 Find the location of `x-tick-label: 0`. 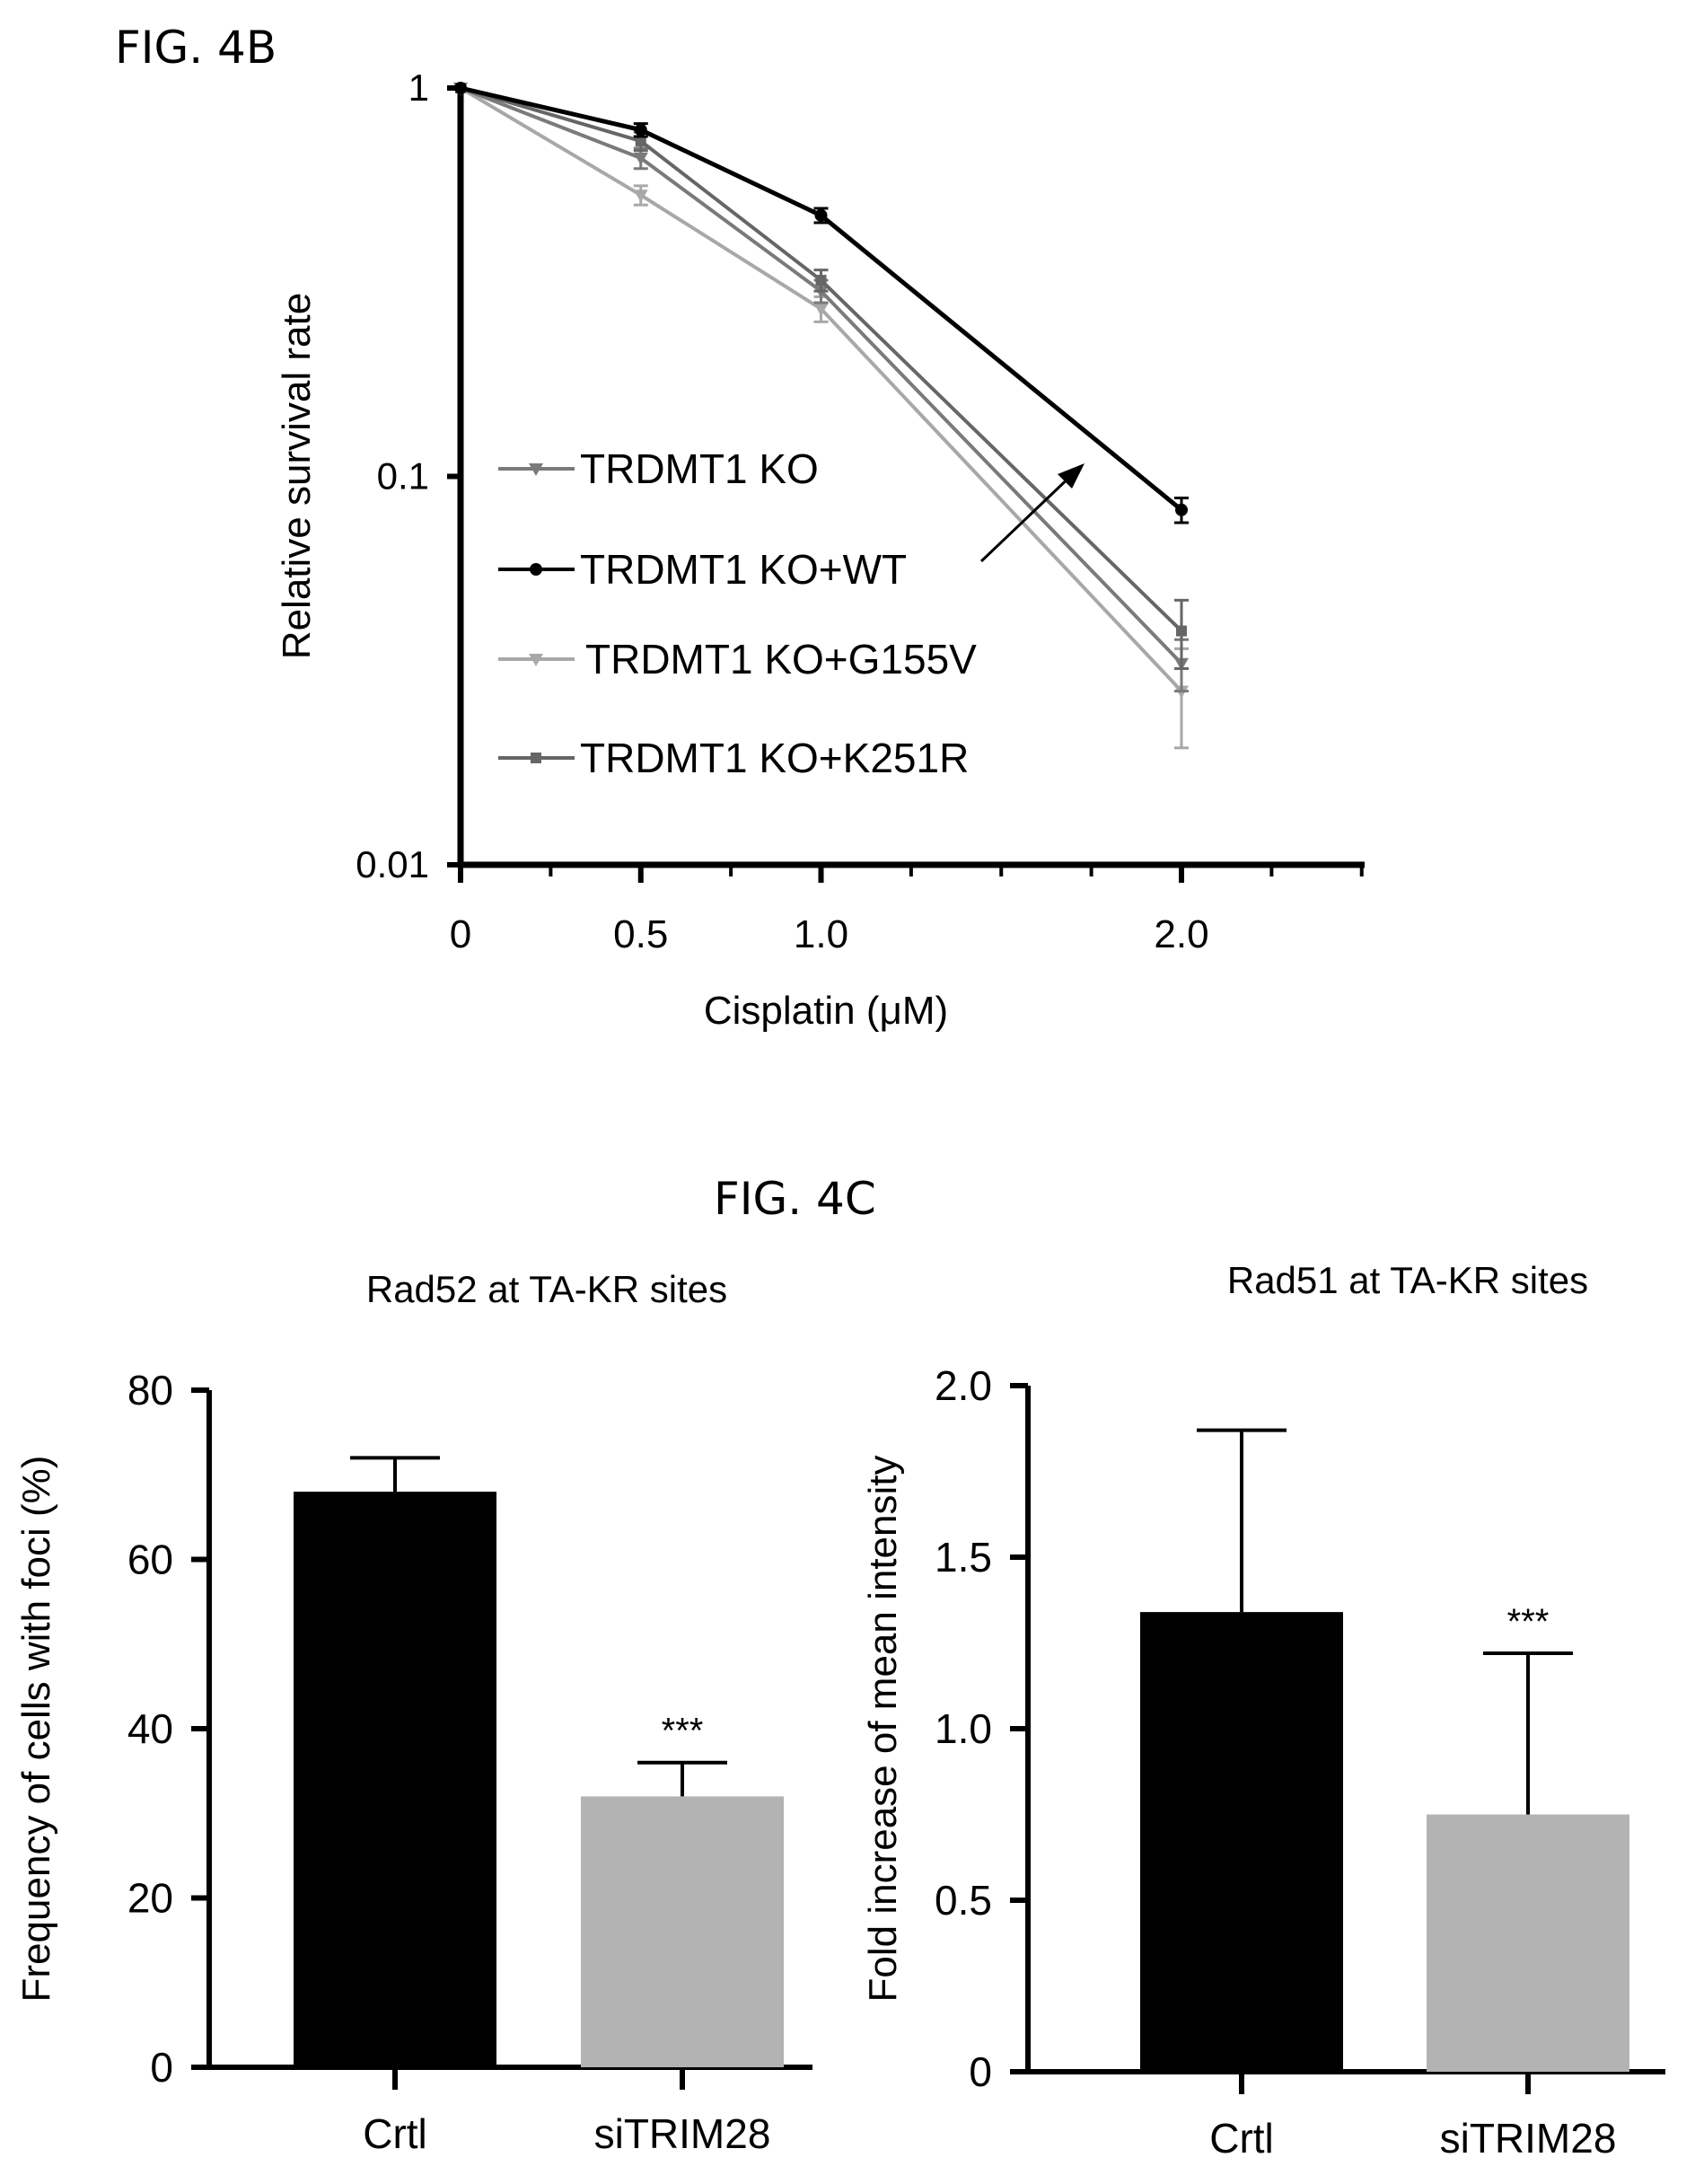

x-tick-label: 0 is located at coordinates (460, 934).